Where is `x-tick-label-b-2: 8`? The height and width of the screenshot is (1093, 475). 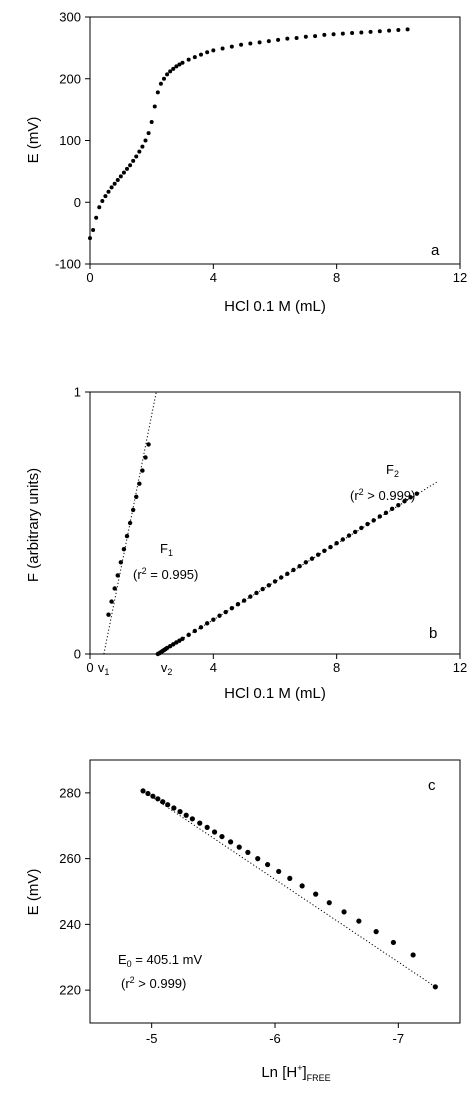
x-tick-label-b-2: 8 is located at coordinates (336, 667).